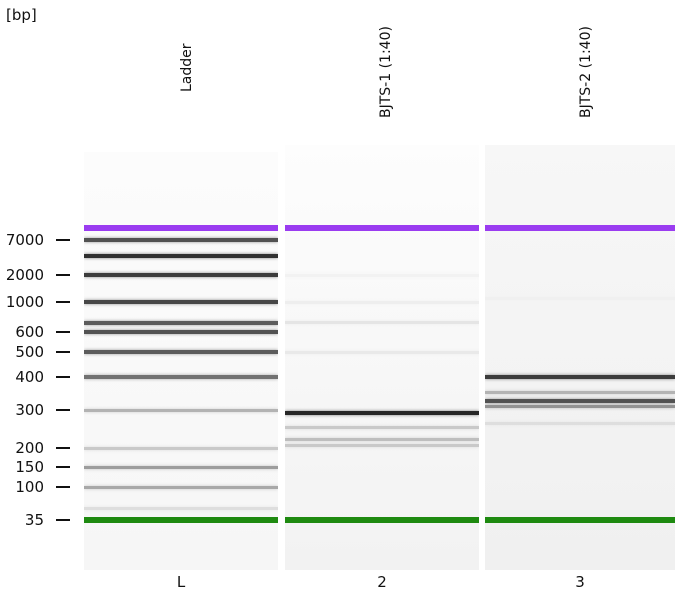  What do you see at coordinates (29, 352) in the screenshot?
I see `size-label: 500` at bounding box center [29, 352].